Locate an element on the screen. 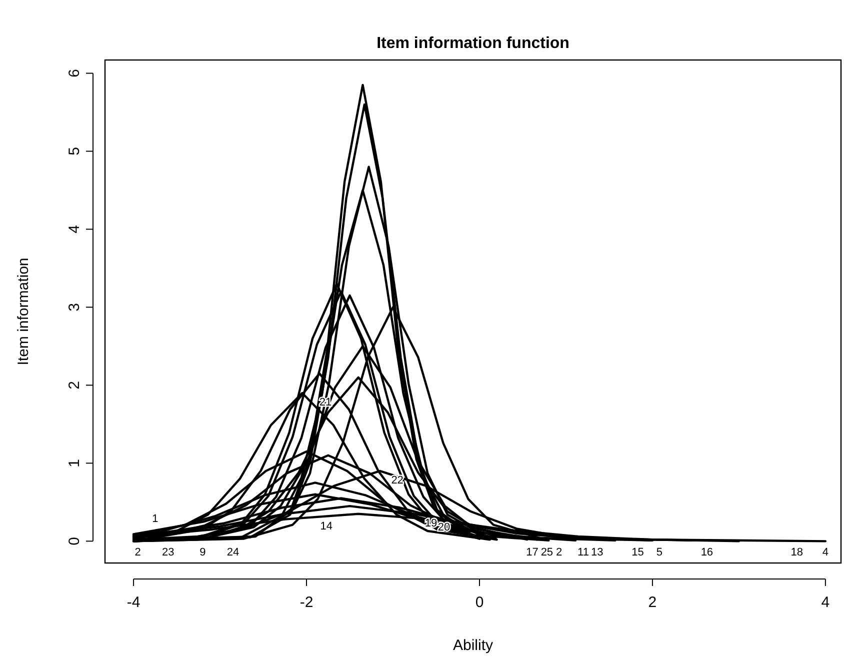 Image resolution: width=844 pixels, height=661 pixels. annotation: 24 is located at coordinates (233, 552).